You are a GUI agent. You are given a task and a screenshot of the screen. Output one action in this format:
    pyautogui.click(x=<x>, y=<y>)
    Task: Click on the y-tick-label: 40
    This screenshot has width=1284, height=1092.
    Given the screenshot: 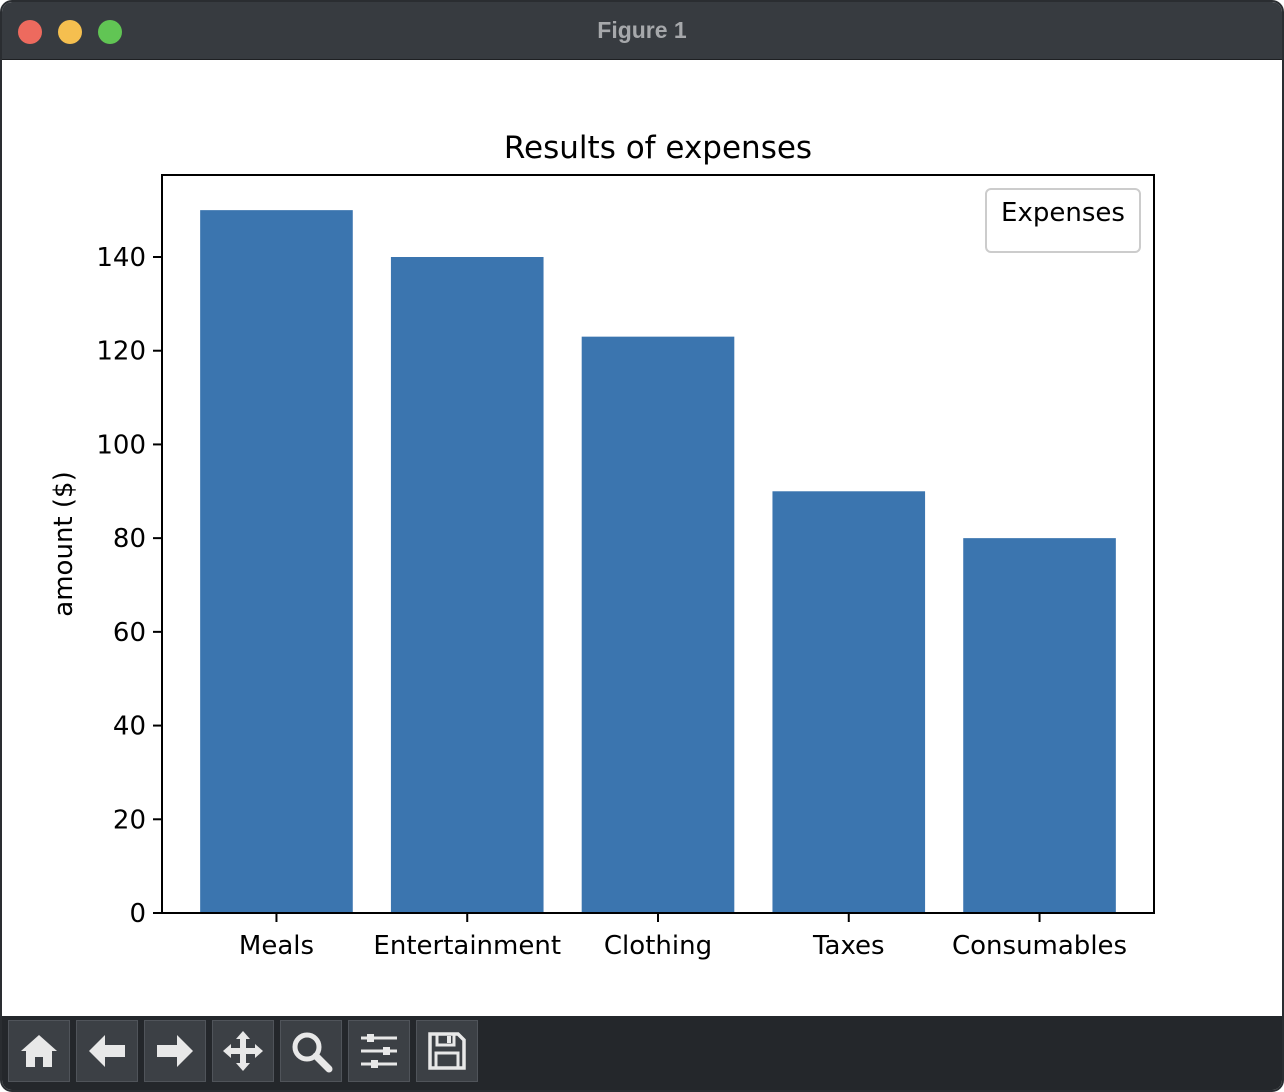 What is the action you would take?
    pyautogui.click(x=129, y=727)
    